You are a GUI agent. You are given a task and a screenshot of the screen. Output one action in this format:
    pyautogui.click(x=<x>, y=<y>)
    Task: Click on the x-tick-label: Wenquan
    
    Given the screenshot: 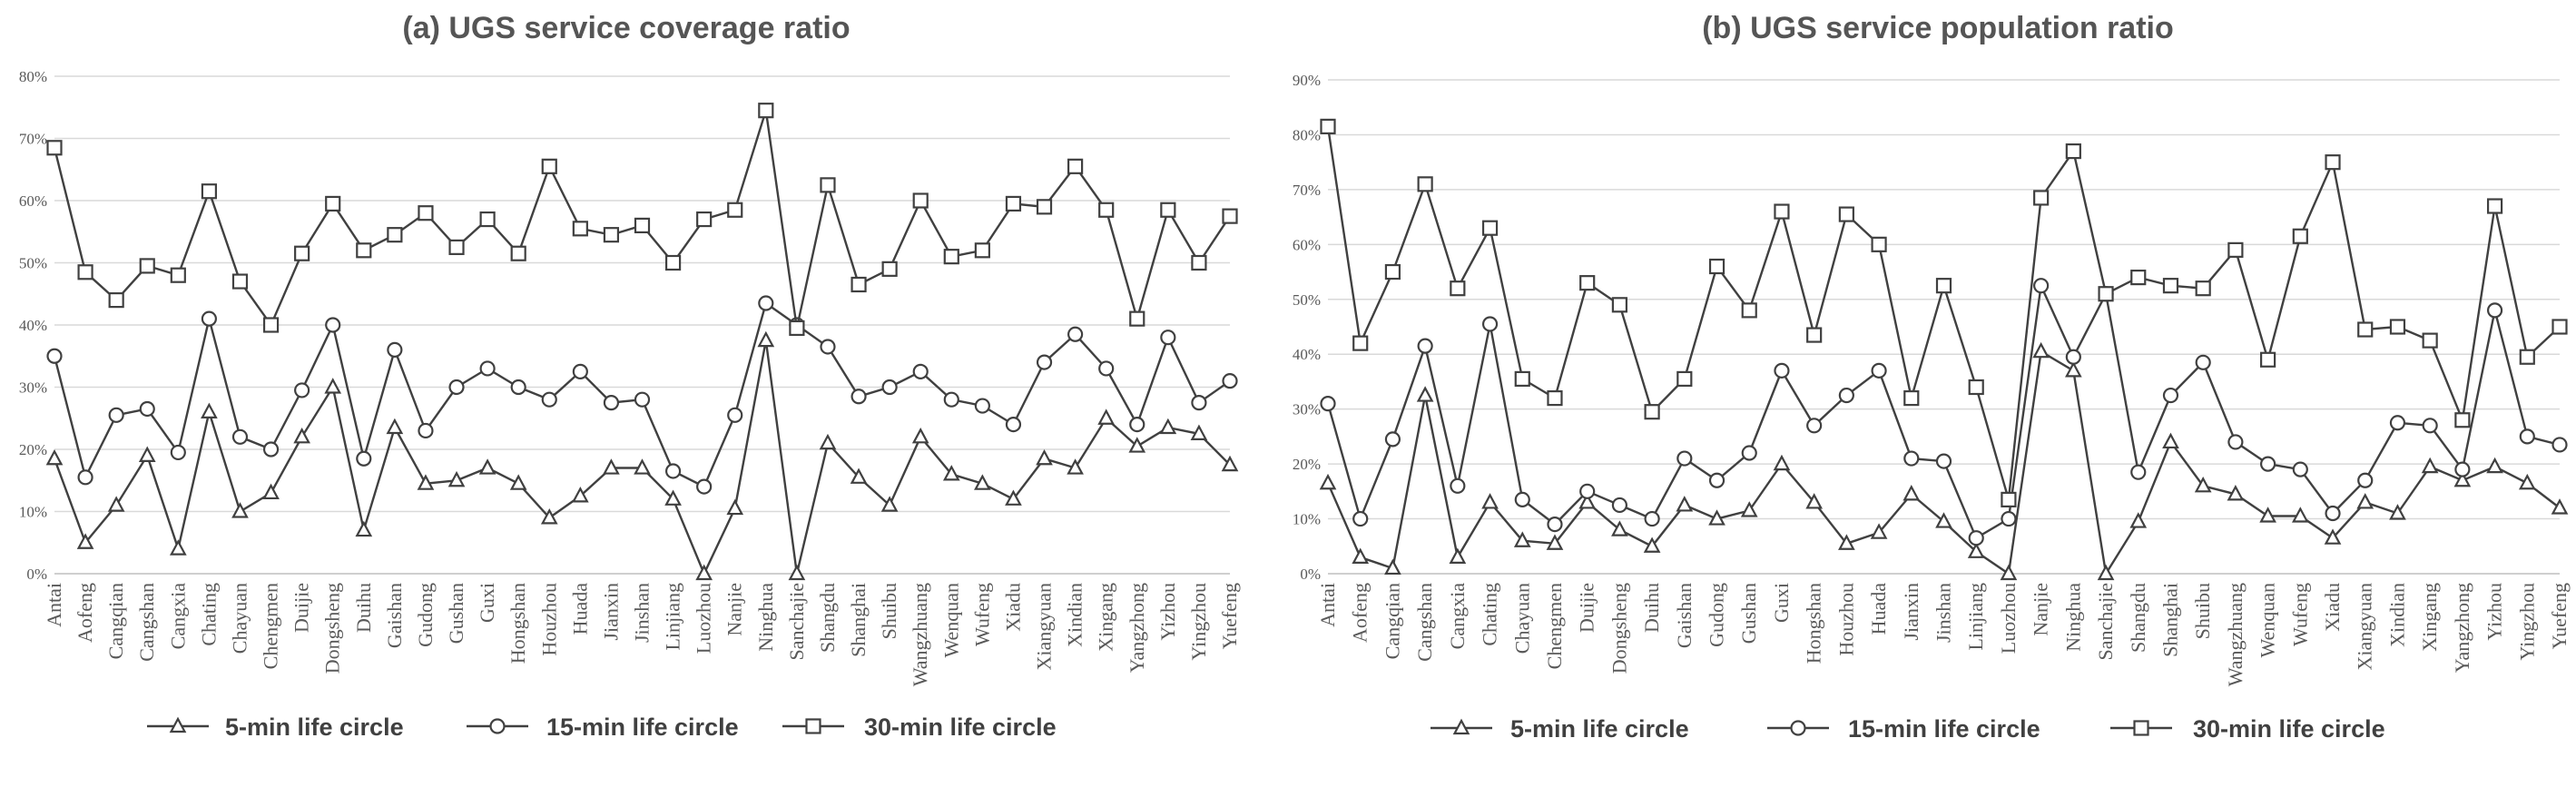 What is the action you would take?
    pyautogui.click(x=951, y=621)
    